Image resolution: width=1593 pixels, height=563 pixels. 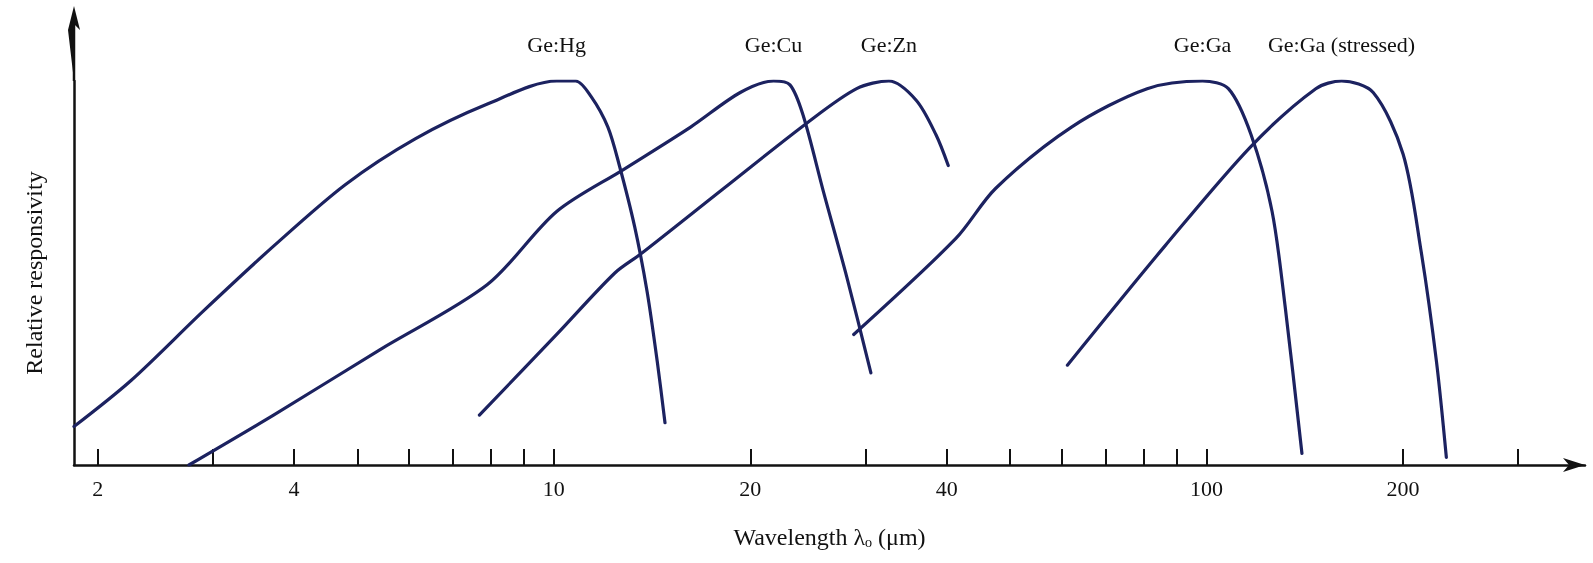 What do you see at coordinates (1341, 44) in the screenshot?
I see `series-label: Ge:Ga (stressed)` at bounding box center [1341, 44].